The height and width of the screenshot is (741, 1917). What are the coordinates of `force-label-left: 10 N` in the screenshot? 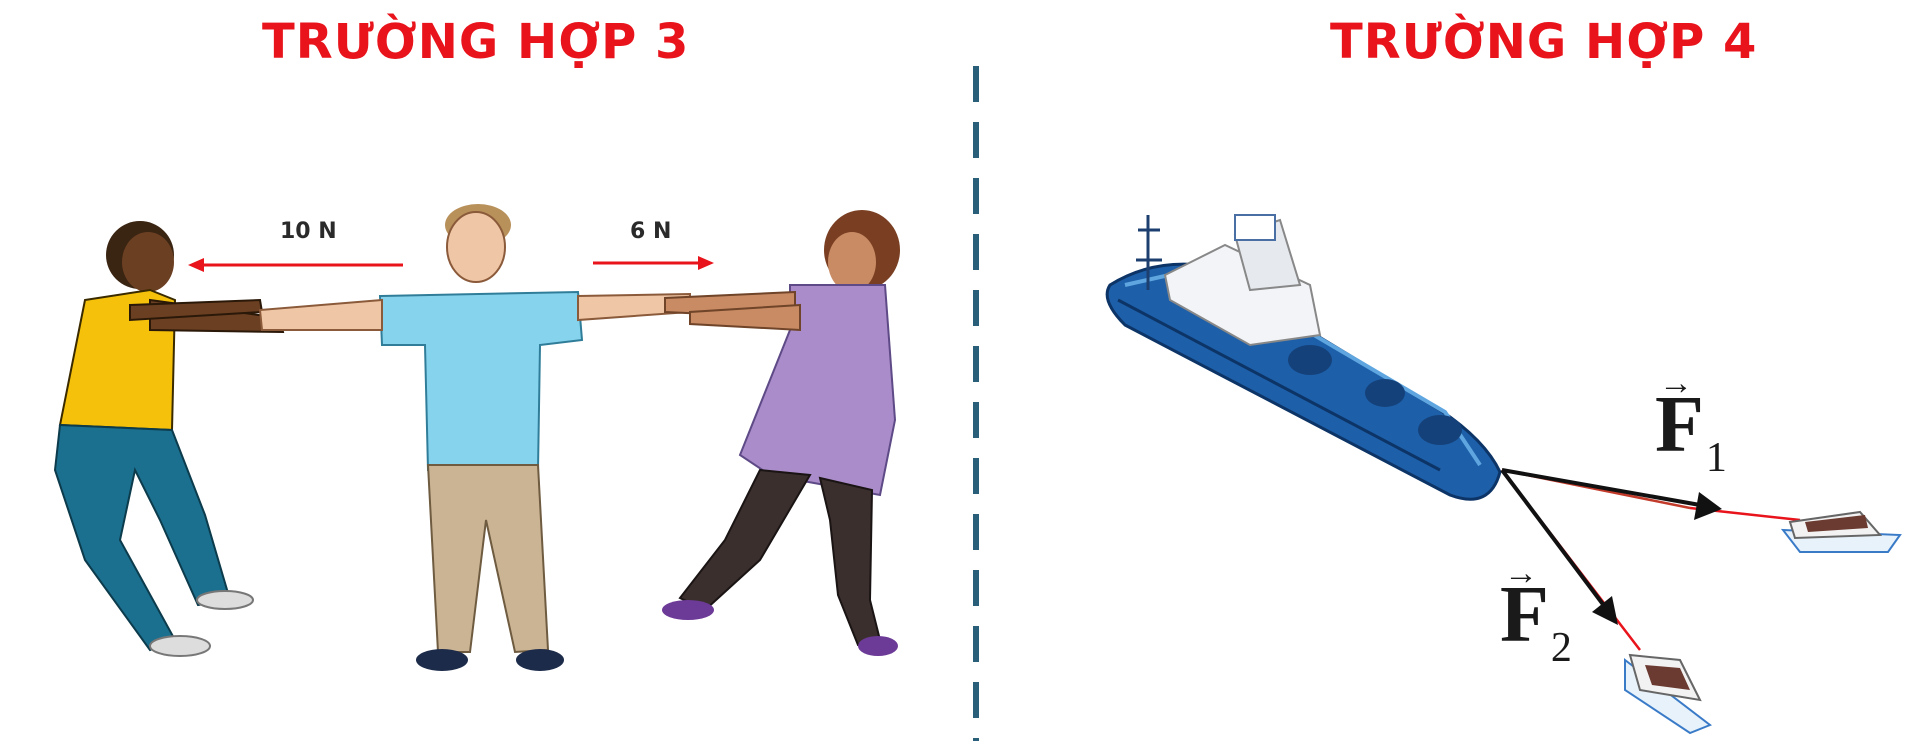 It's located at (308, 231).